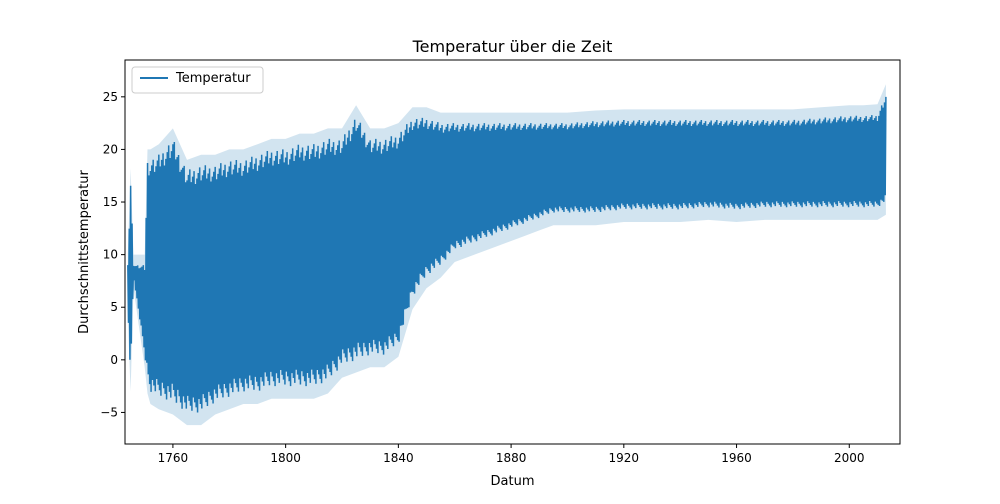 The width and height of the screenshot is (1000, 504). I want to click on y-axis: −5 0 5 10 15 20 25, so click(112, 254).